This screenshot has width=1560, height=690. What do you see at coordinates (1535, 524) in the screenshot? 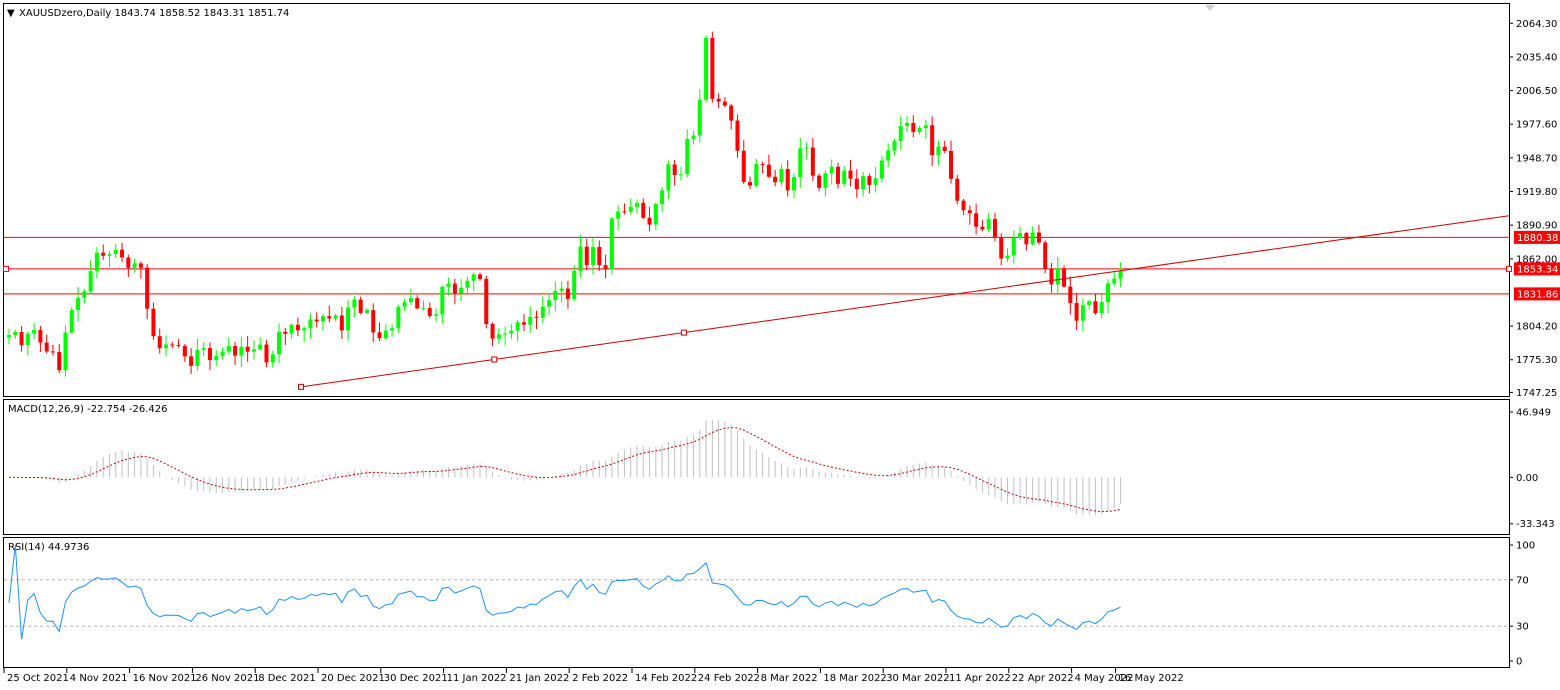
I see `macd-tick-label: -33.343` at bounding box center [1535, 524].